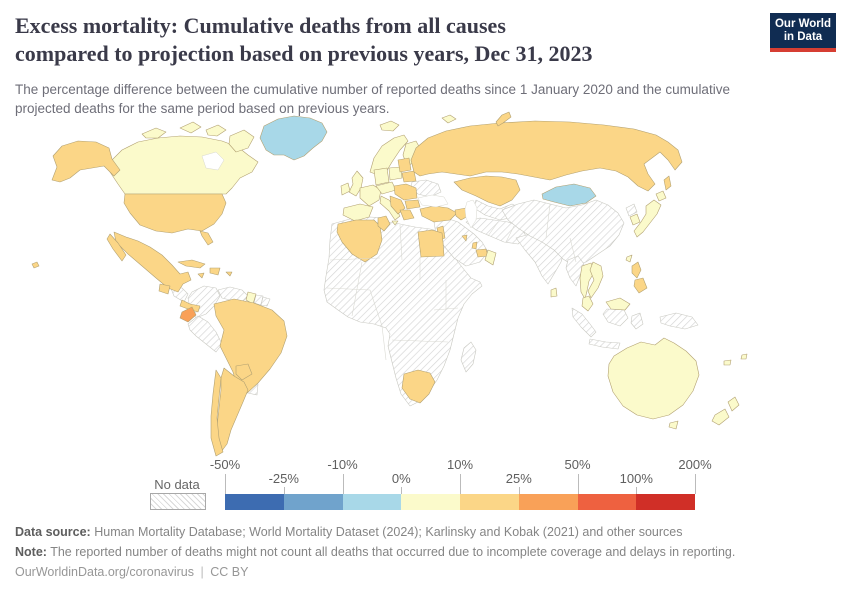  What do you see at coordinates (653, 378) in the screenshot?
I see `country-australia` at bounding box center [653, 378].